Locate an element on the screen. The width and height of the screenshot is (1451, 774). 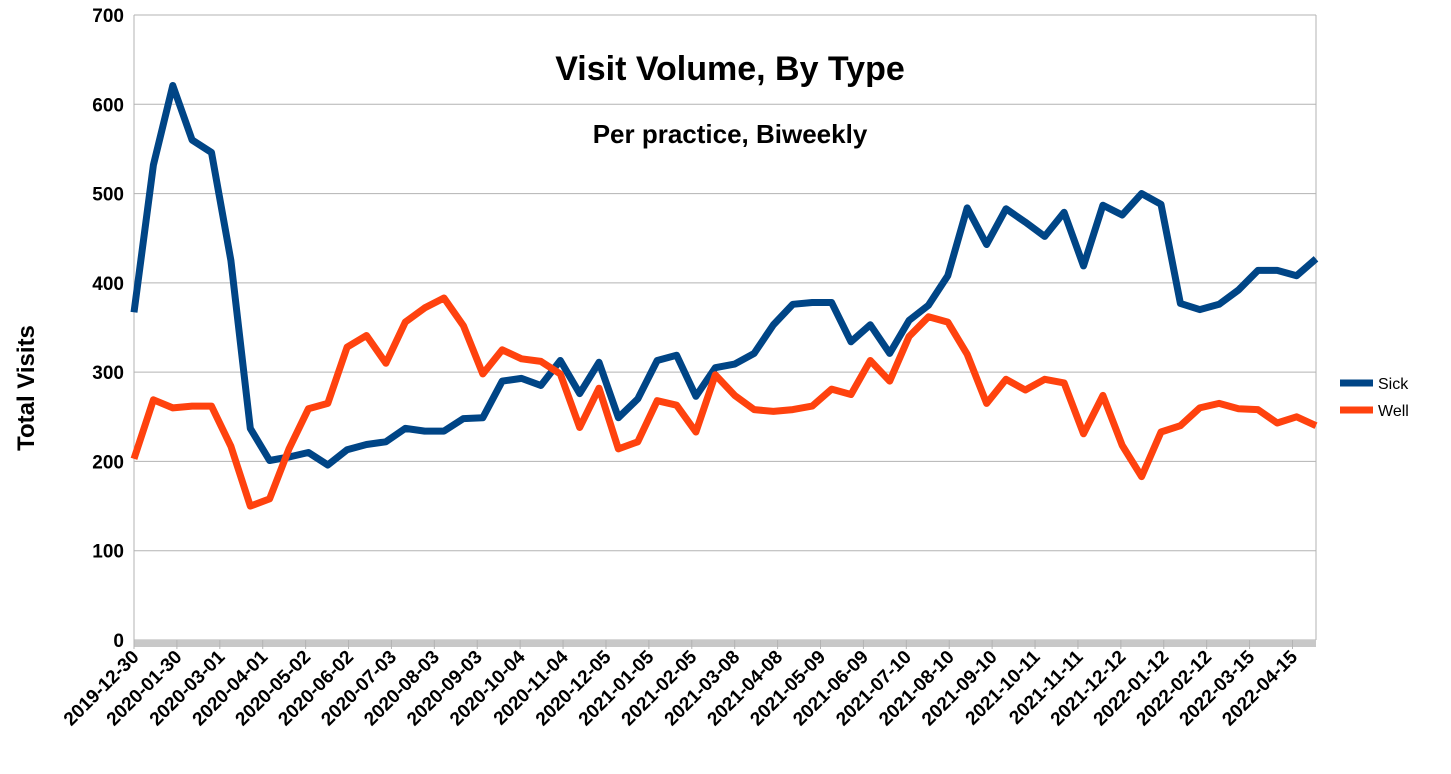
x-axis-band is located at coordinates (725, 643).